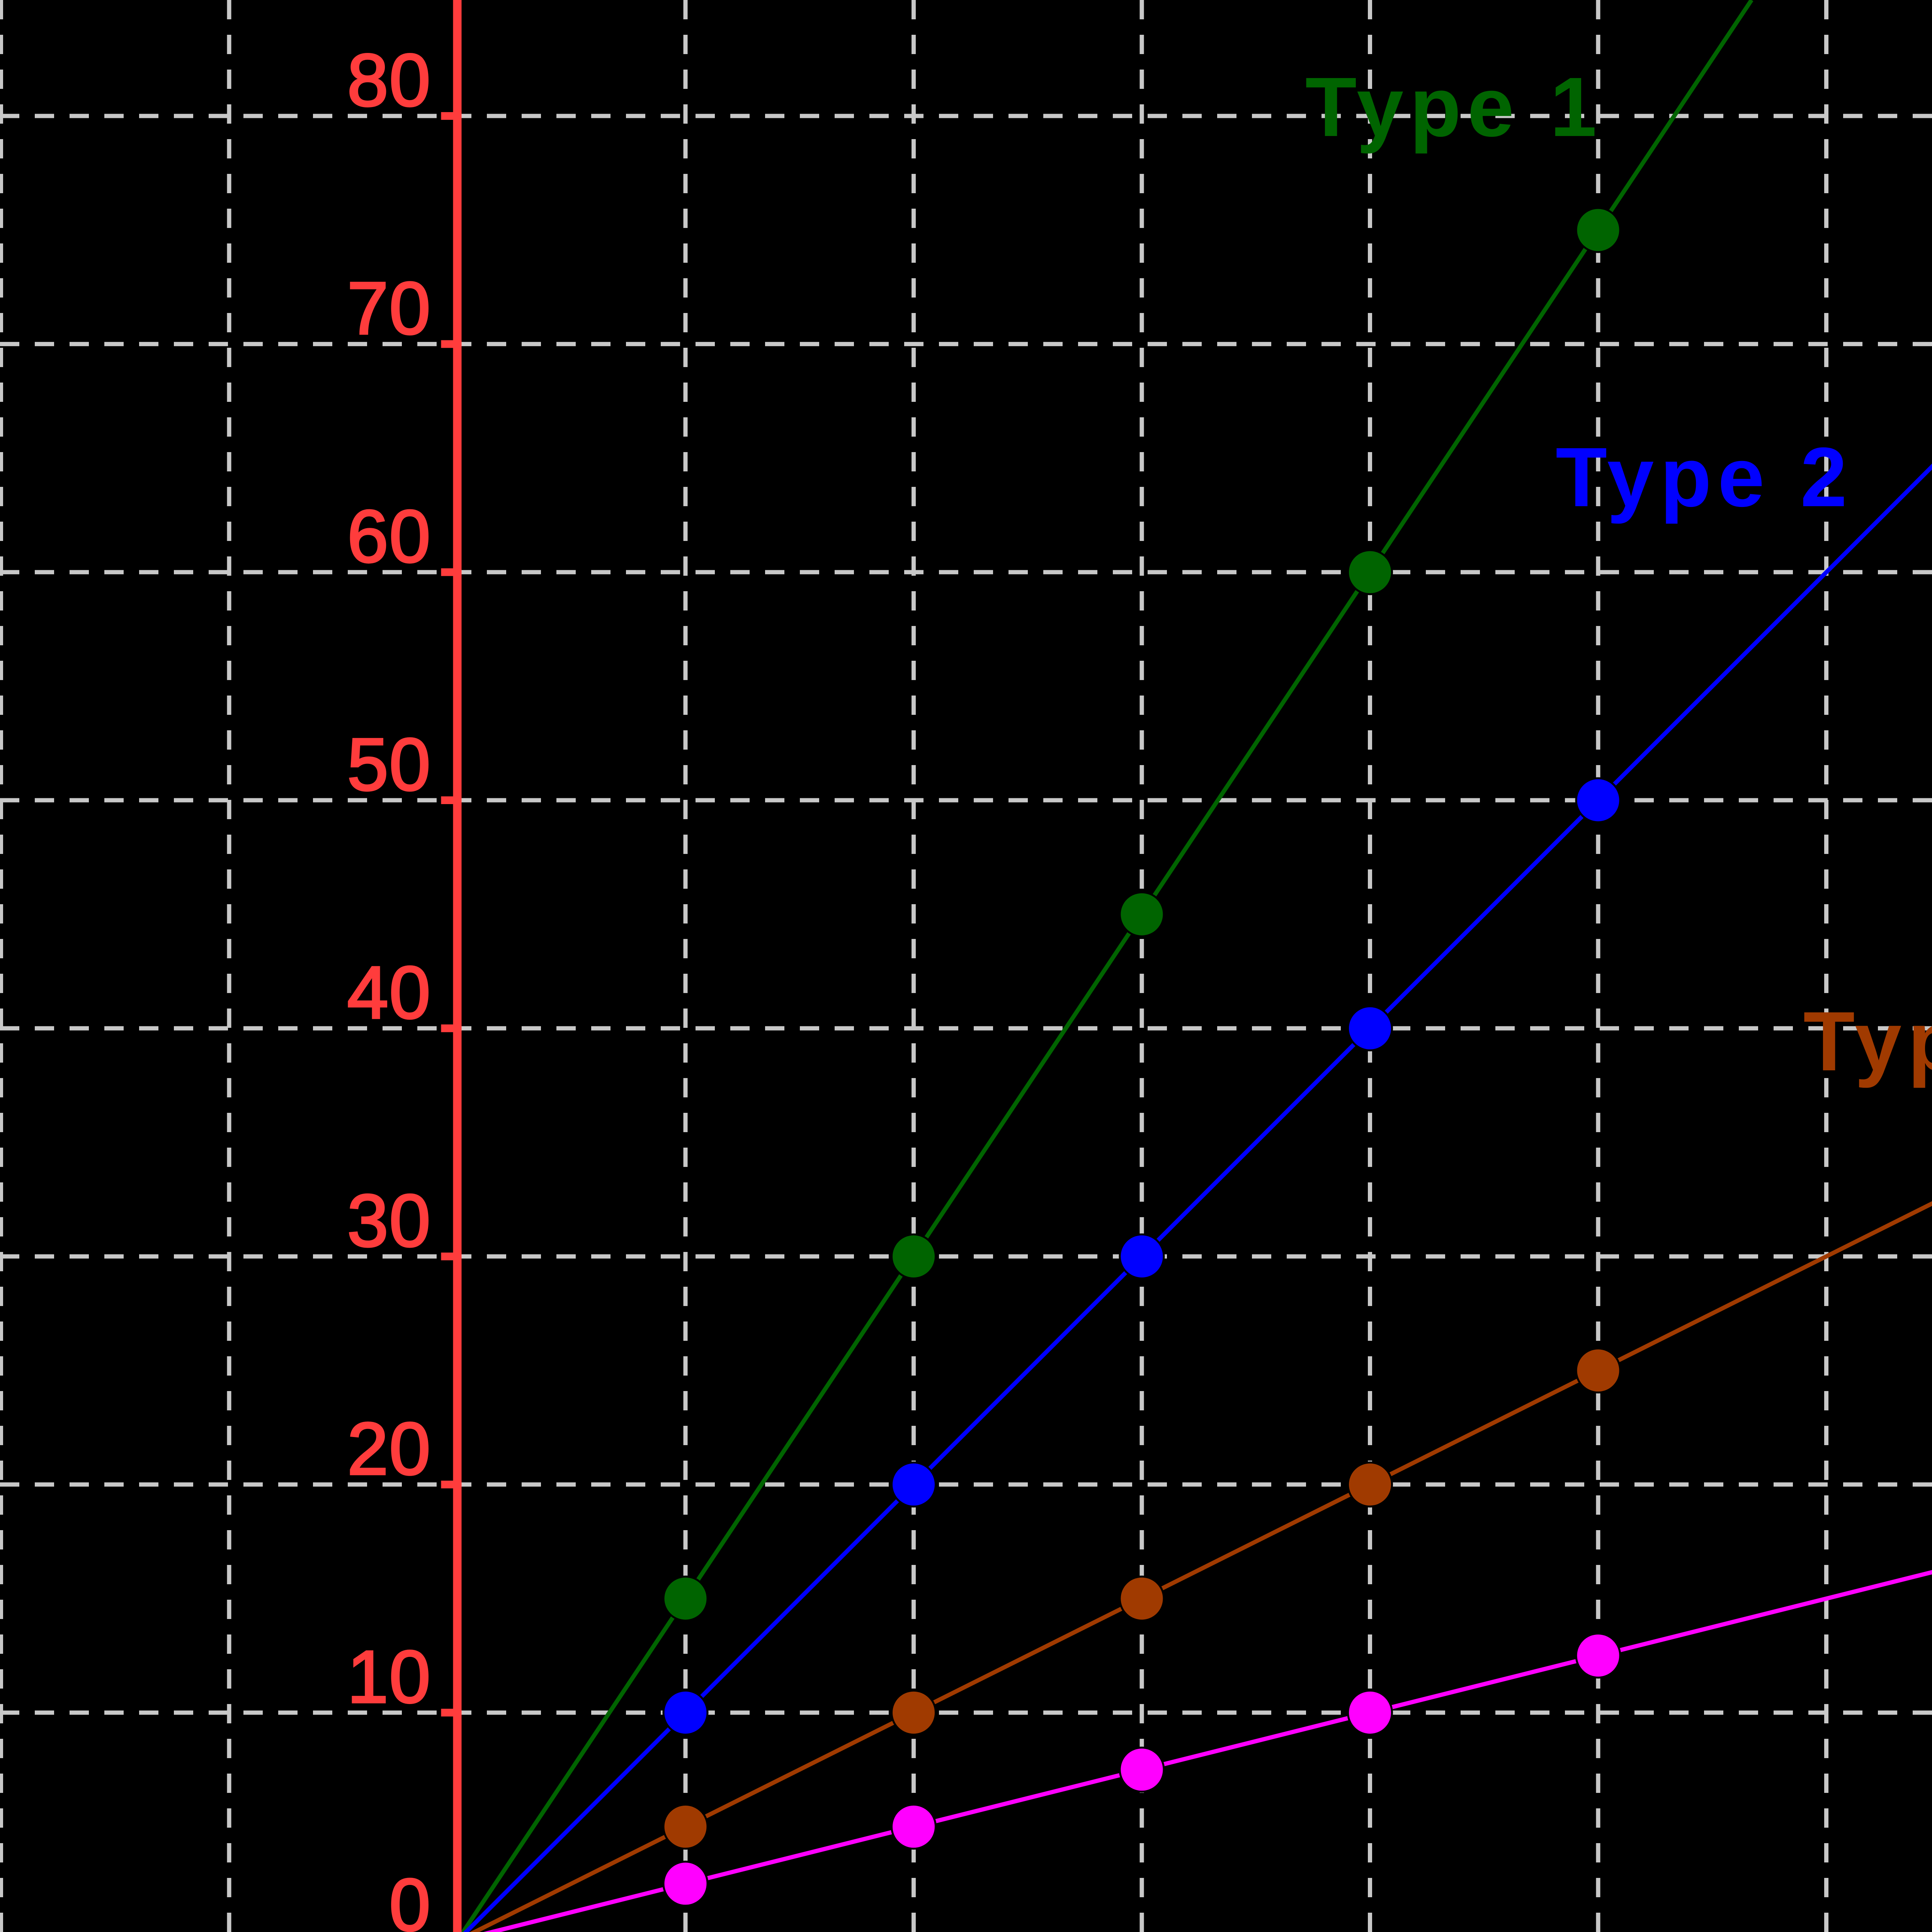 This screenshot has height=1932, width=1932. What do you see at coordinates (410, 1898) in the screenshot?
I see `svg-text: 0` at bounding box center [410, 1898].